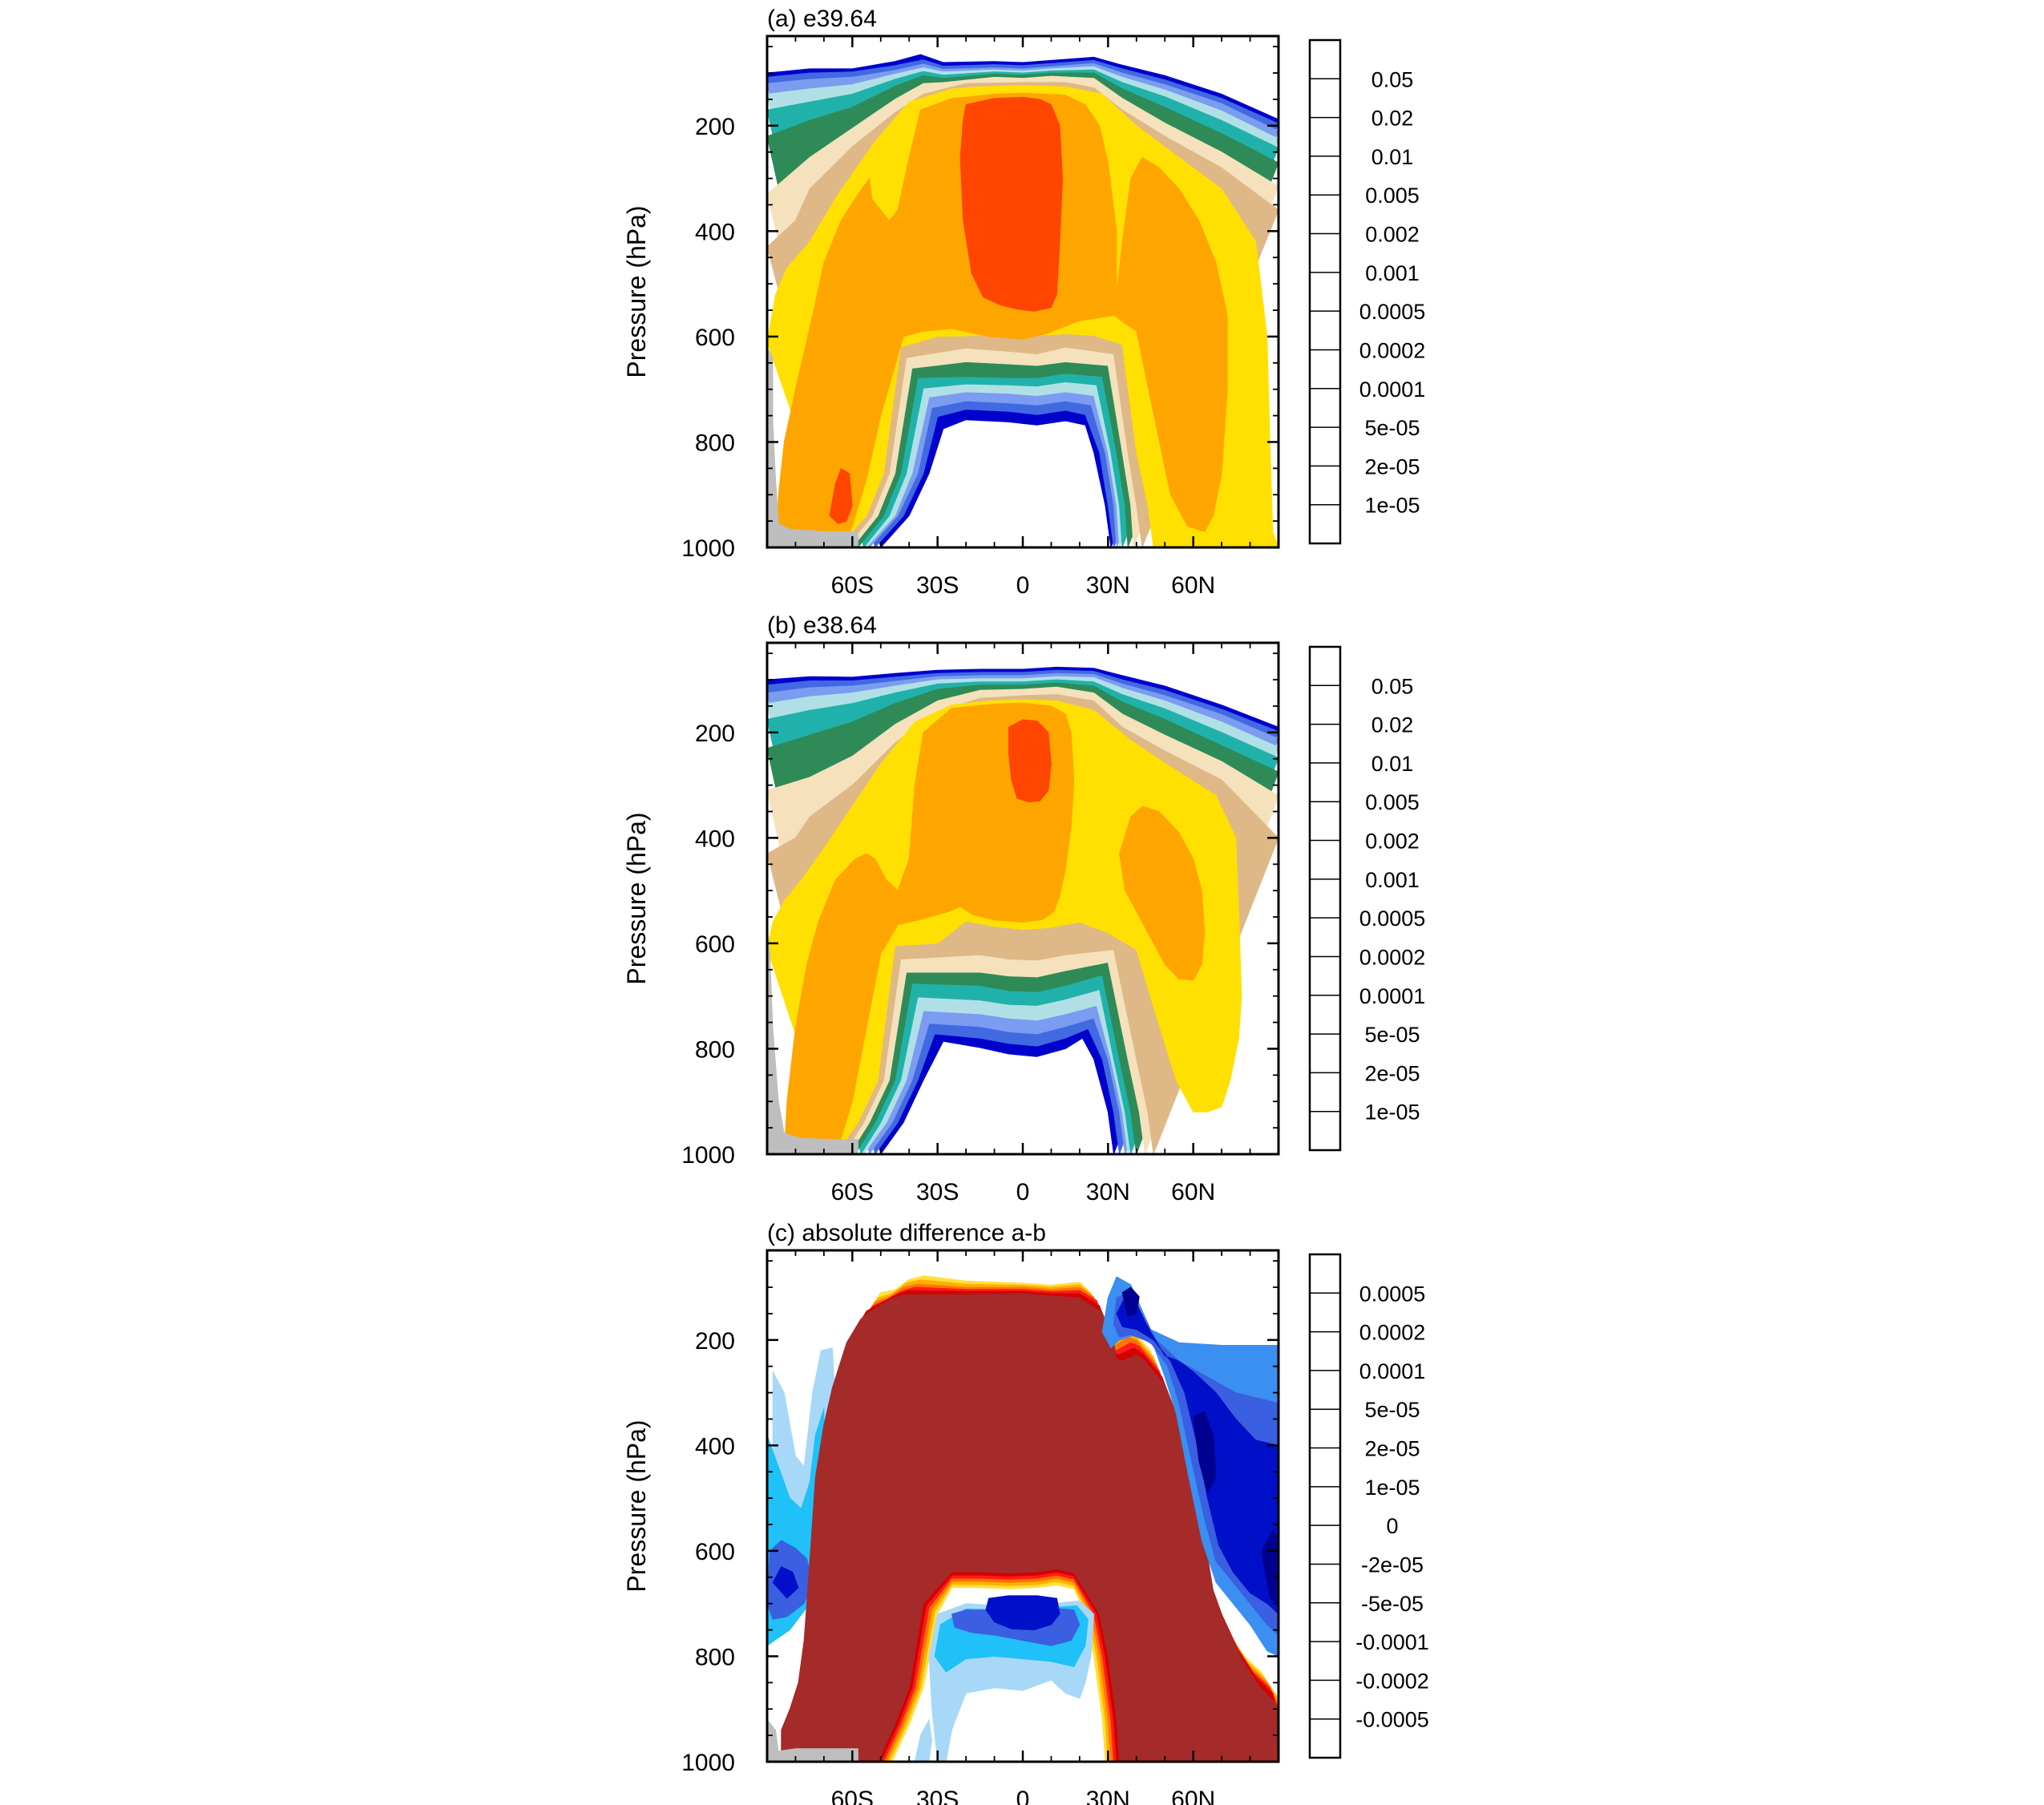  I want to click on panel-a-colorbar-label-5: 0.001, so click(1392, 273).